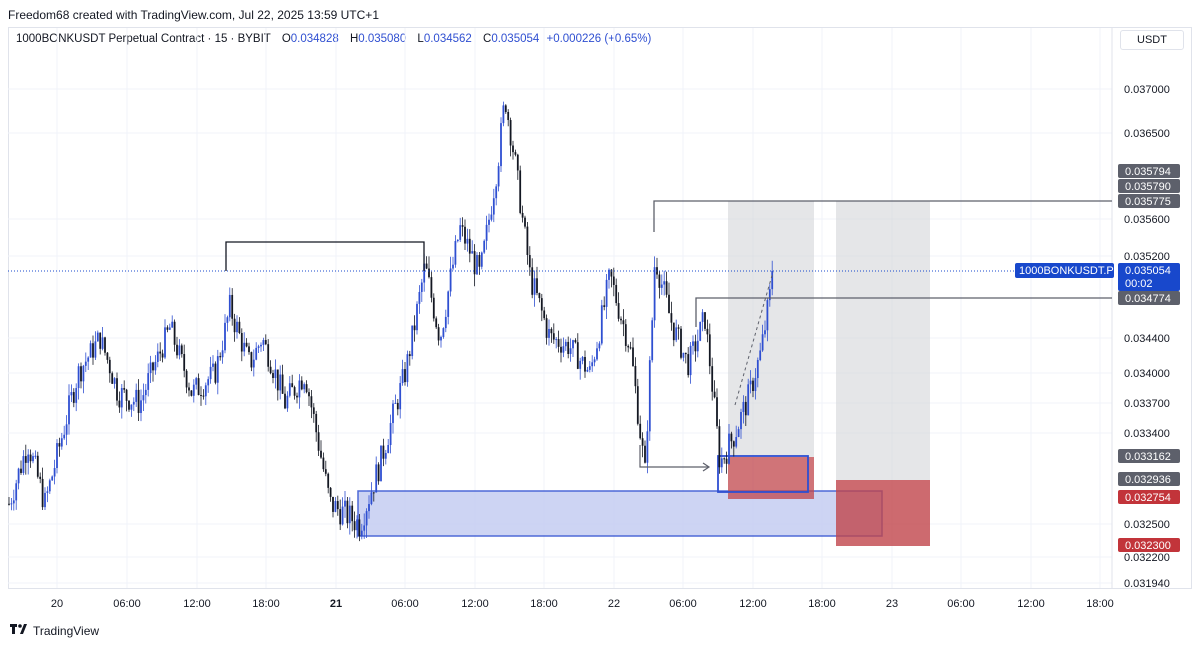 The image size is (1200, 646). Describe the element at coordinates (1149, 497) in the screenshot. I see `price-tag: 0.032754` at that location.